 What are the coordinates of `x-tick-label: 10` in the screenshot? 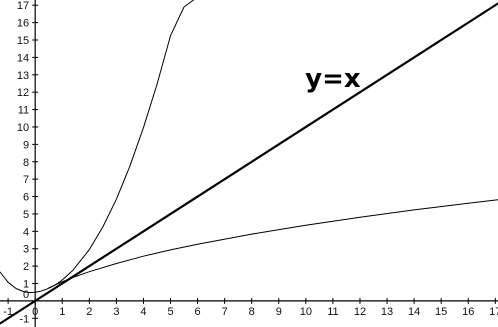 It's located at (306, 312).